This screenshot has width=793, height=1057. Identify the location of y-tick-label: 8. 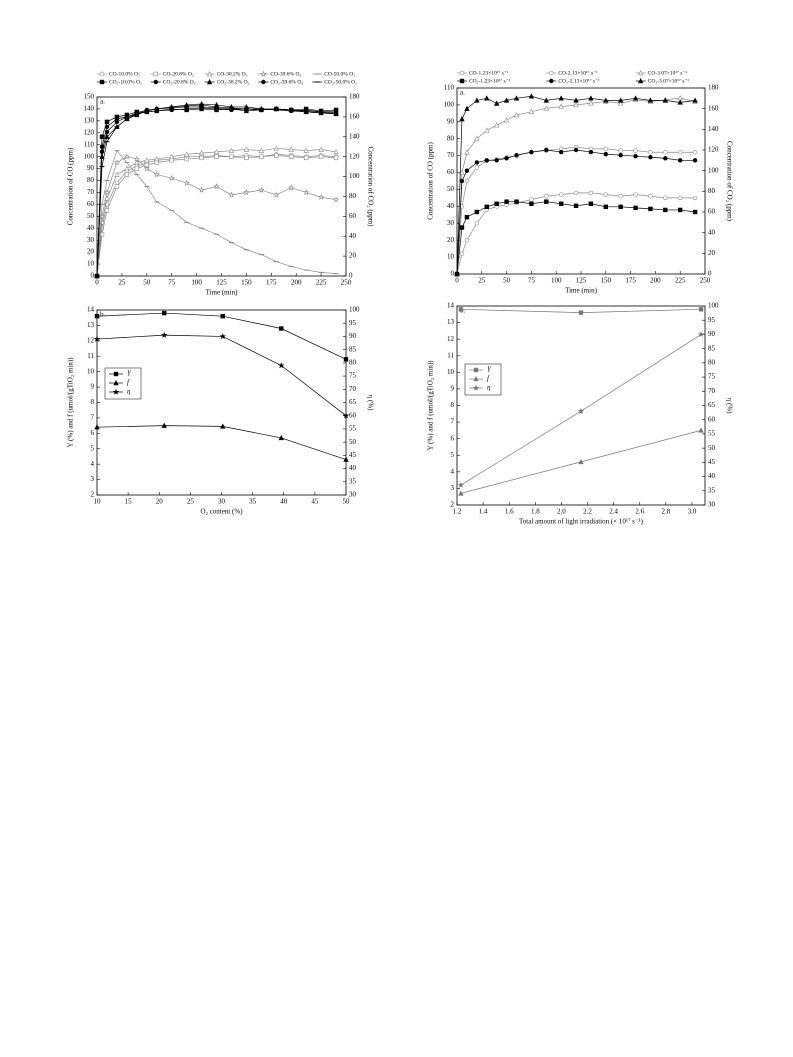
(93, 402).